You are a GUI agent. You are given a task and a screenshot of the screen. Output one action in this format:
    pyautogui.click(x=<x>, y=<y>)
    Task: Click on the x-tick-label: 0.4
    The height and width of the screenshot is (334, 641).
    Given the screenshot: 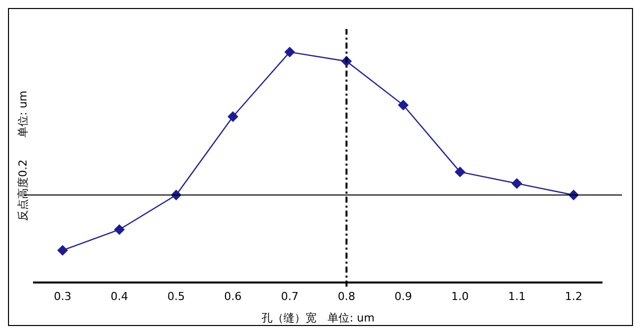 What is the action you would take?
    pyautogui.click(x=119, y=297)
    